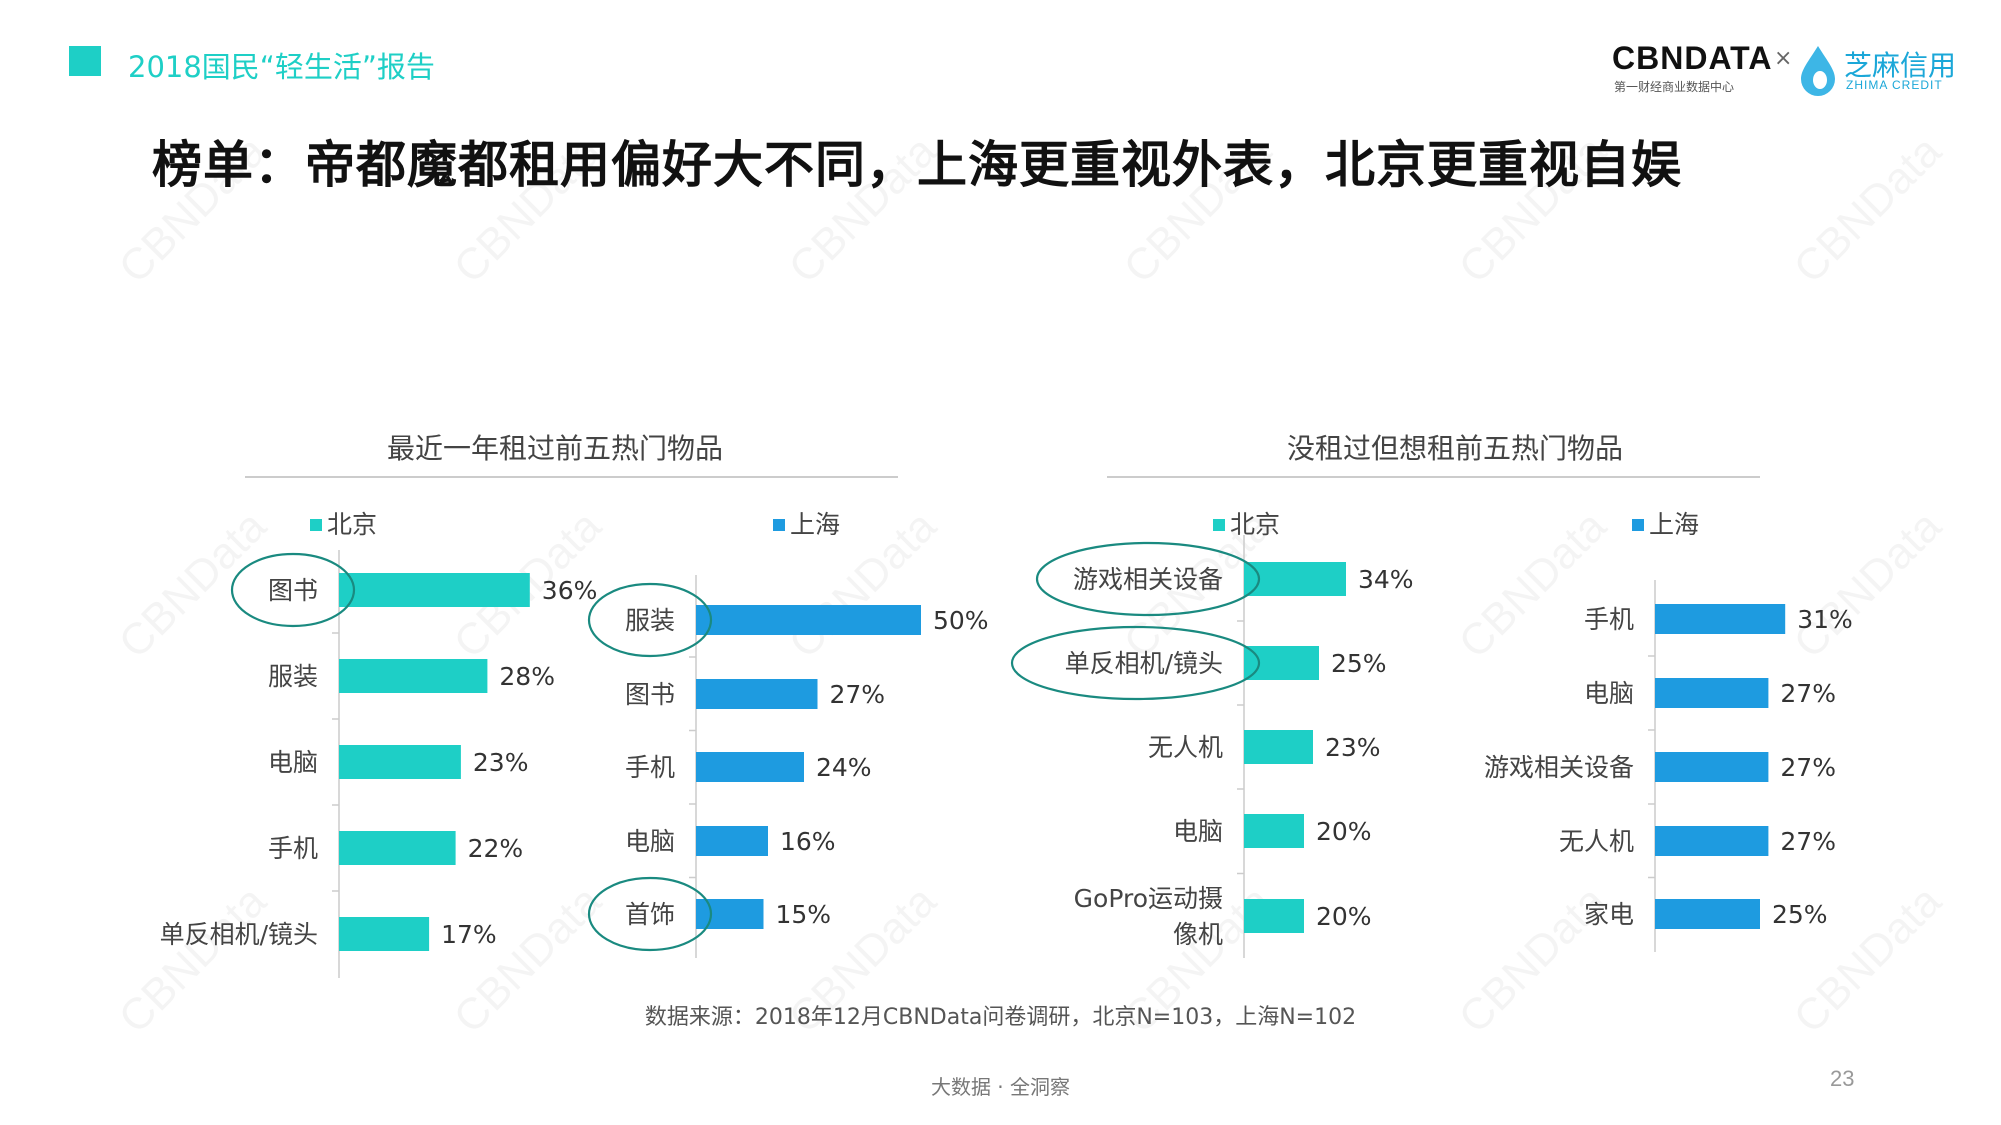 The height and width of the screenshot is (1125, 2001). Describe the element at coordinates (808, 841) in the screenshot. I see `data-label: 16%` at that location.